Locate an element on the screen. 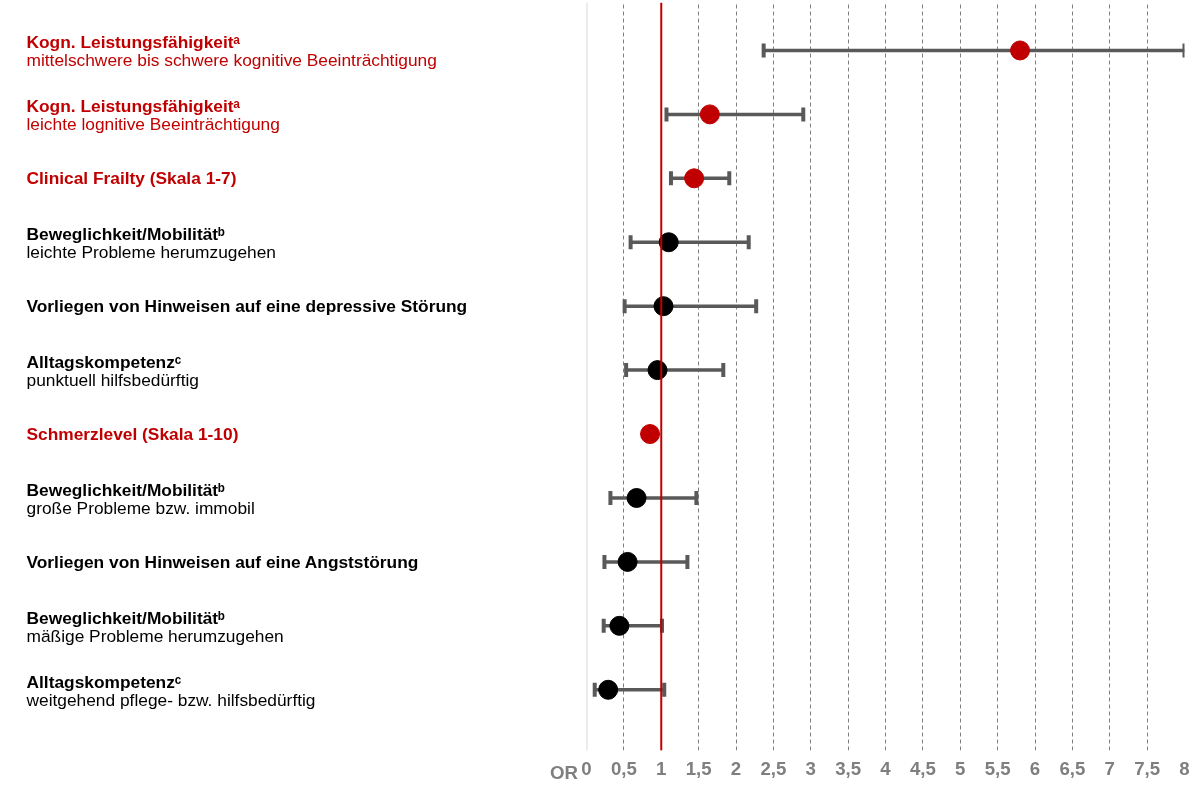 The image size is (1199, 793). y-tick-label: Beweglichkeit/Mobilitätᵇ mäßige Probleme herumzugehen is located at coordinates (155, 626).